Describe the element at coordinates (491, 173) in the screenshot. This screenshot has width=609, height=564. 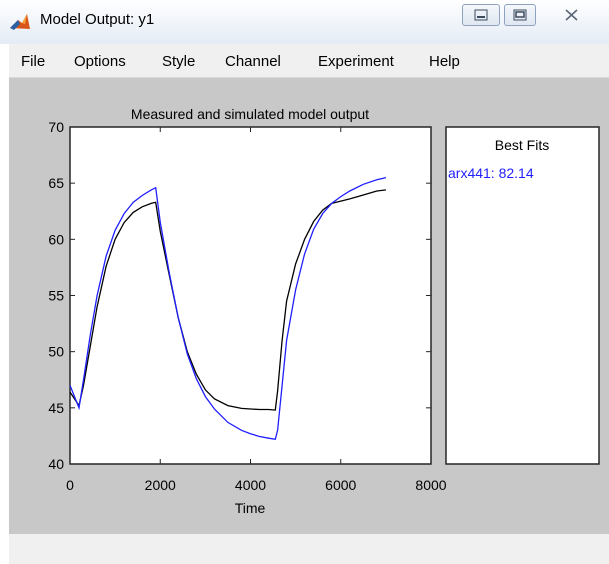
I see `best-fit-entry: arx441: 82.14` at that location.